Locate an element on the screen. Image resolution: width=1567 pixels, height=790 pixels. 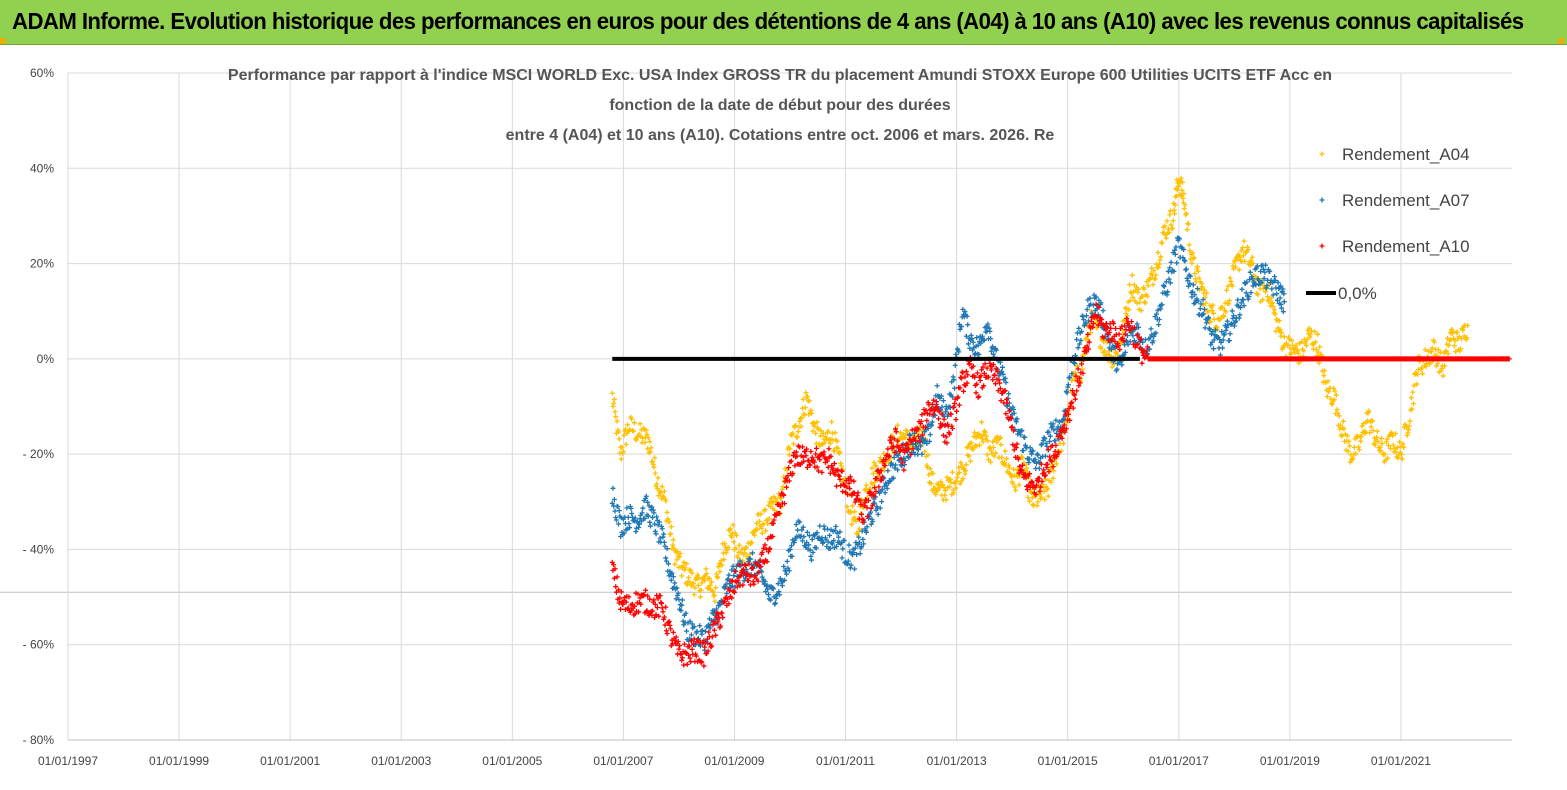
legend-label: Rendement_A04 is located at coordinates (1406, 154).